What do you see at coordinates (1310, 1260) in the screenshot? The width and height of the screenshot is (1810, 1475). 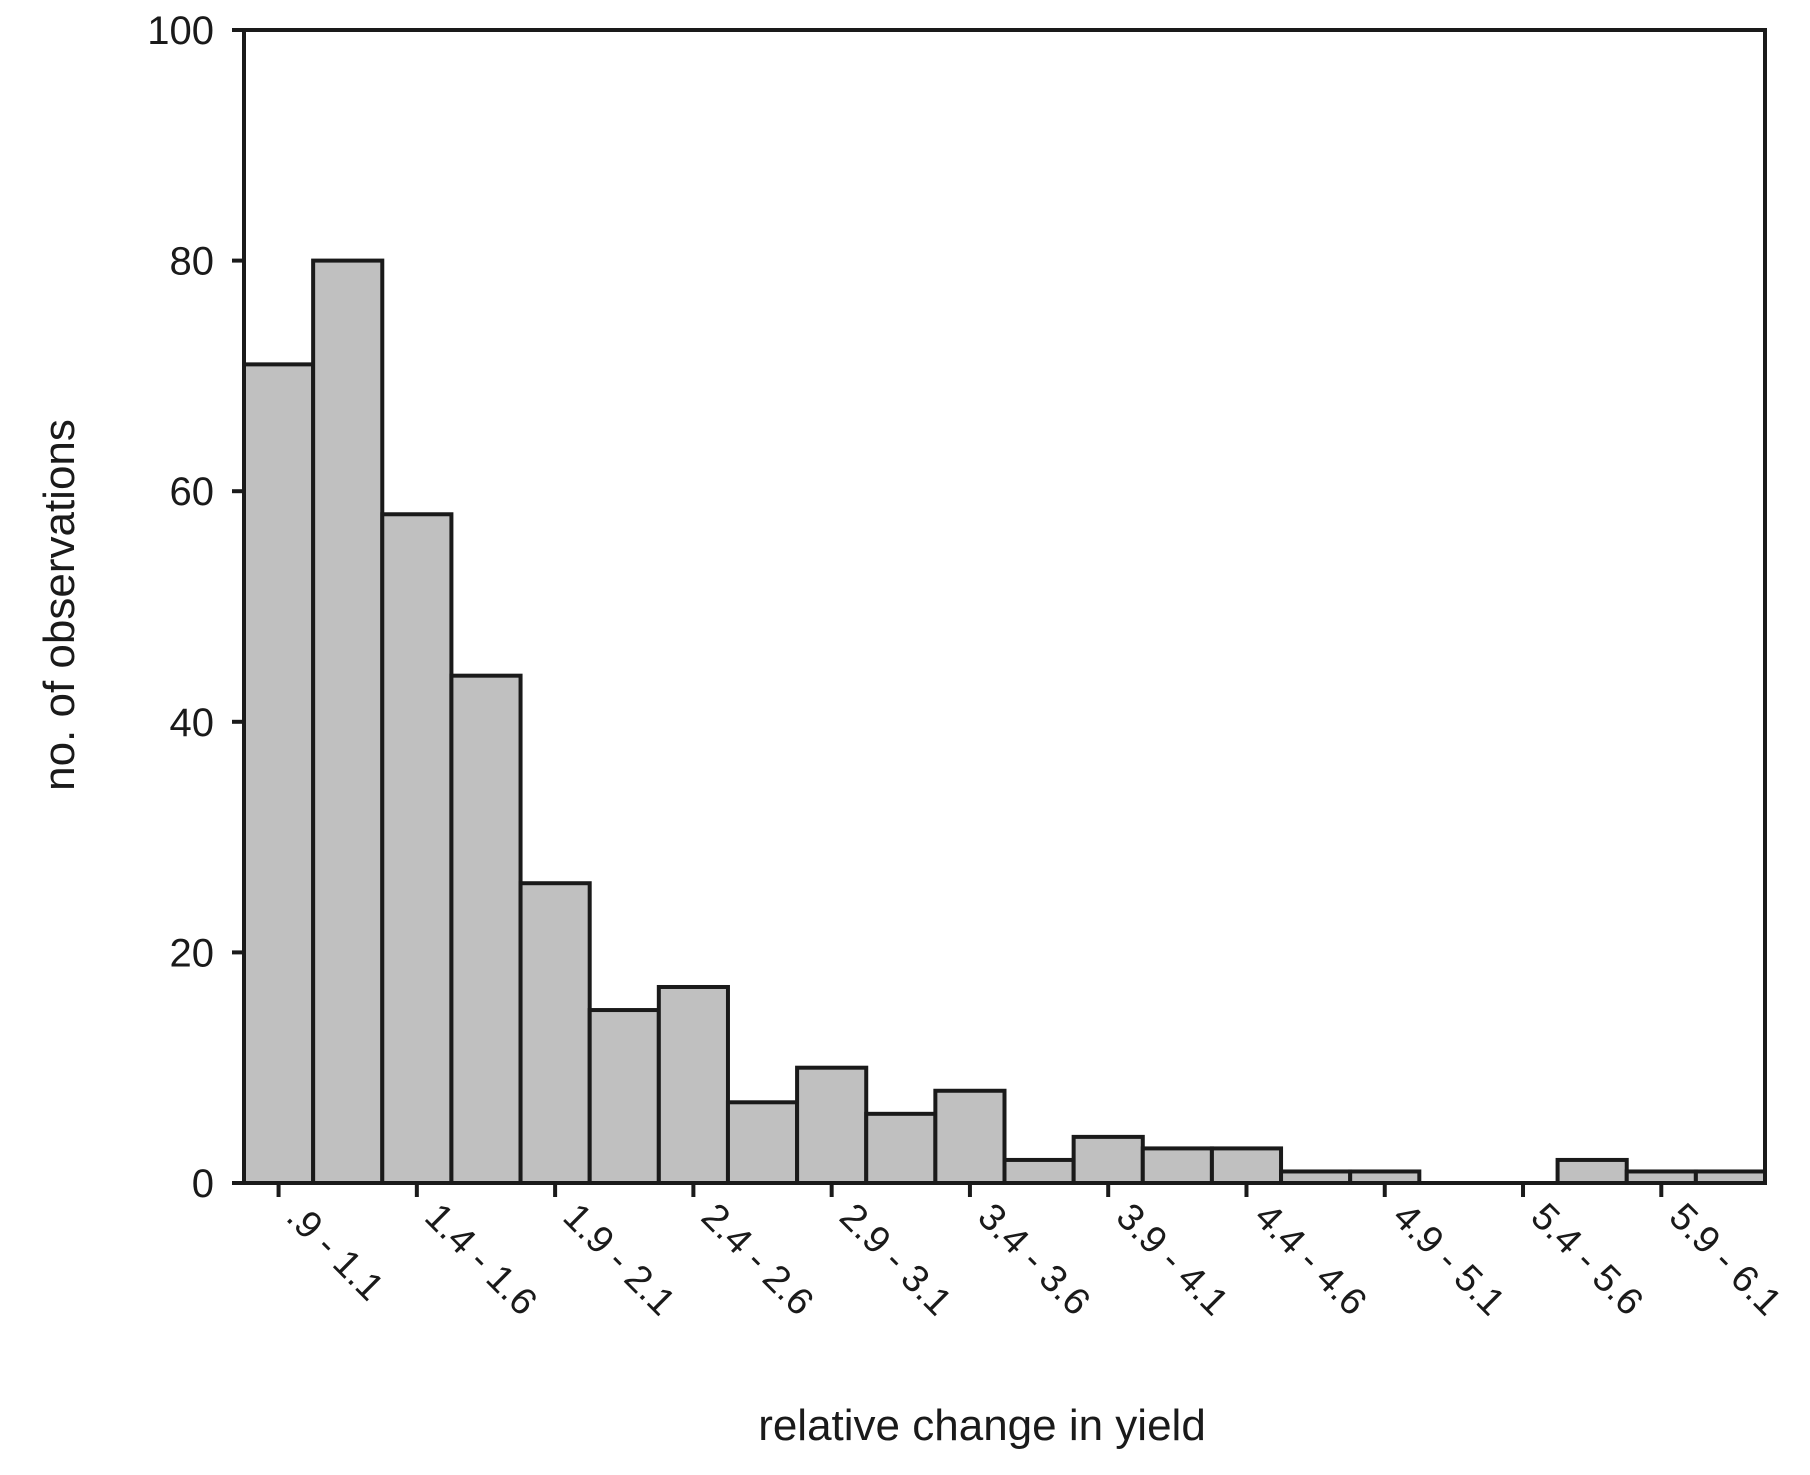 I see `x-tick-label: 4.4 - 4.6` at bounding box center [1310, 1260].